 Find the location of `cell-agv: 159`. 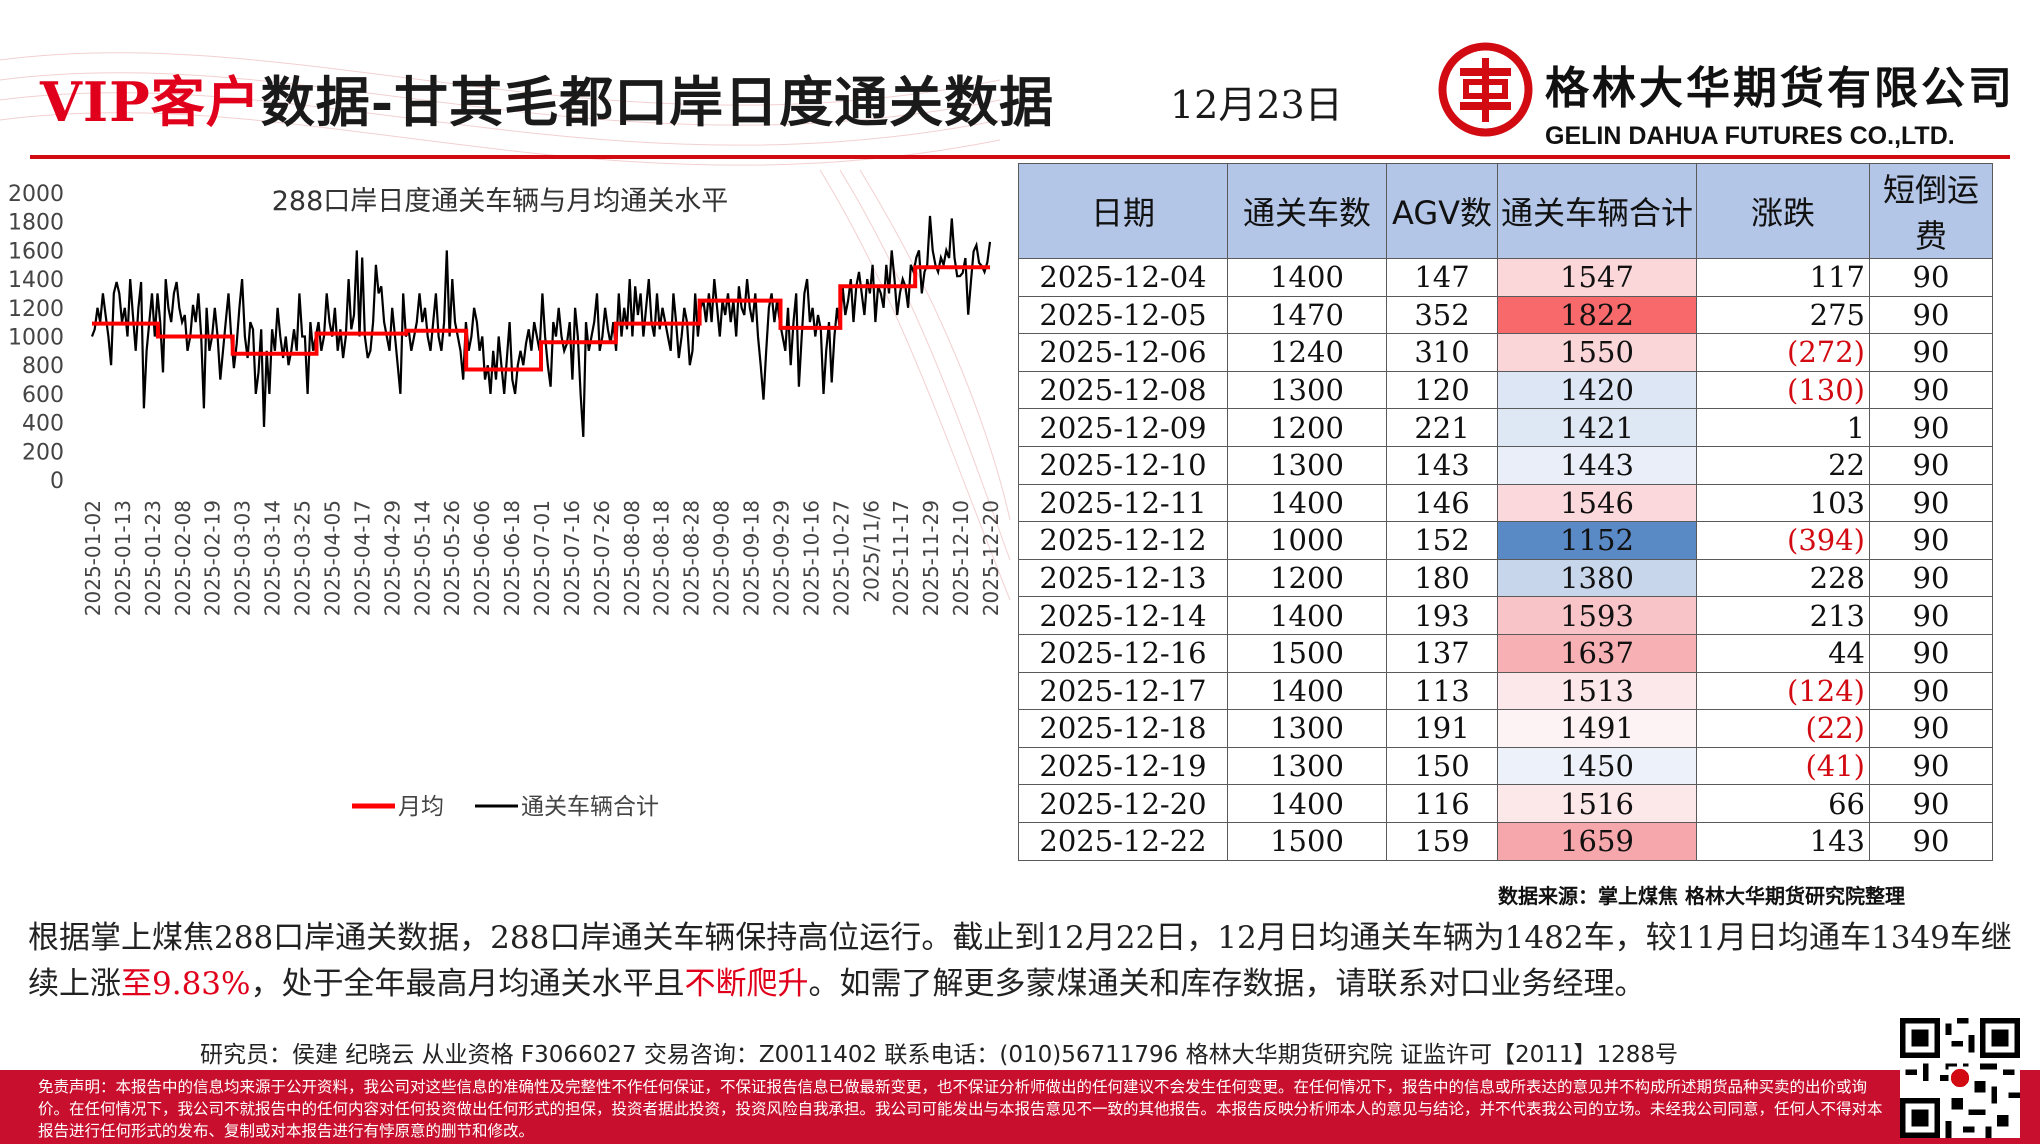

cell-agv: 159 is located at coordinates (1442, 841).